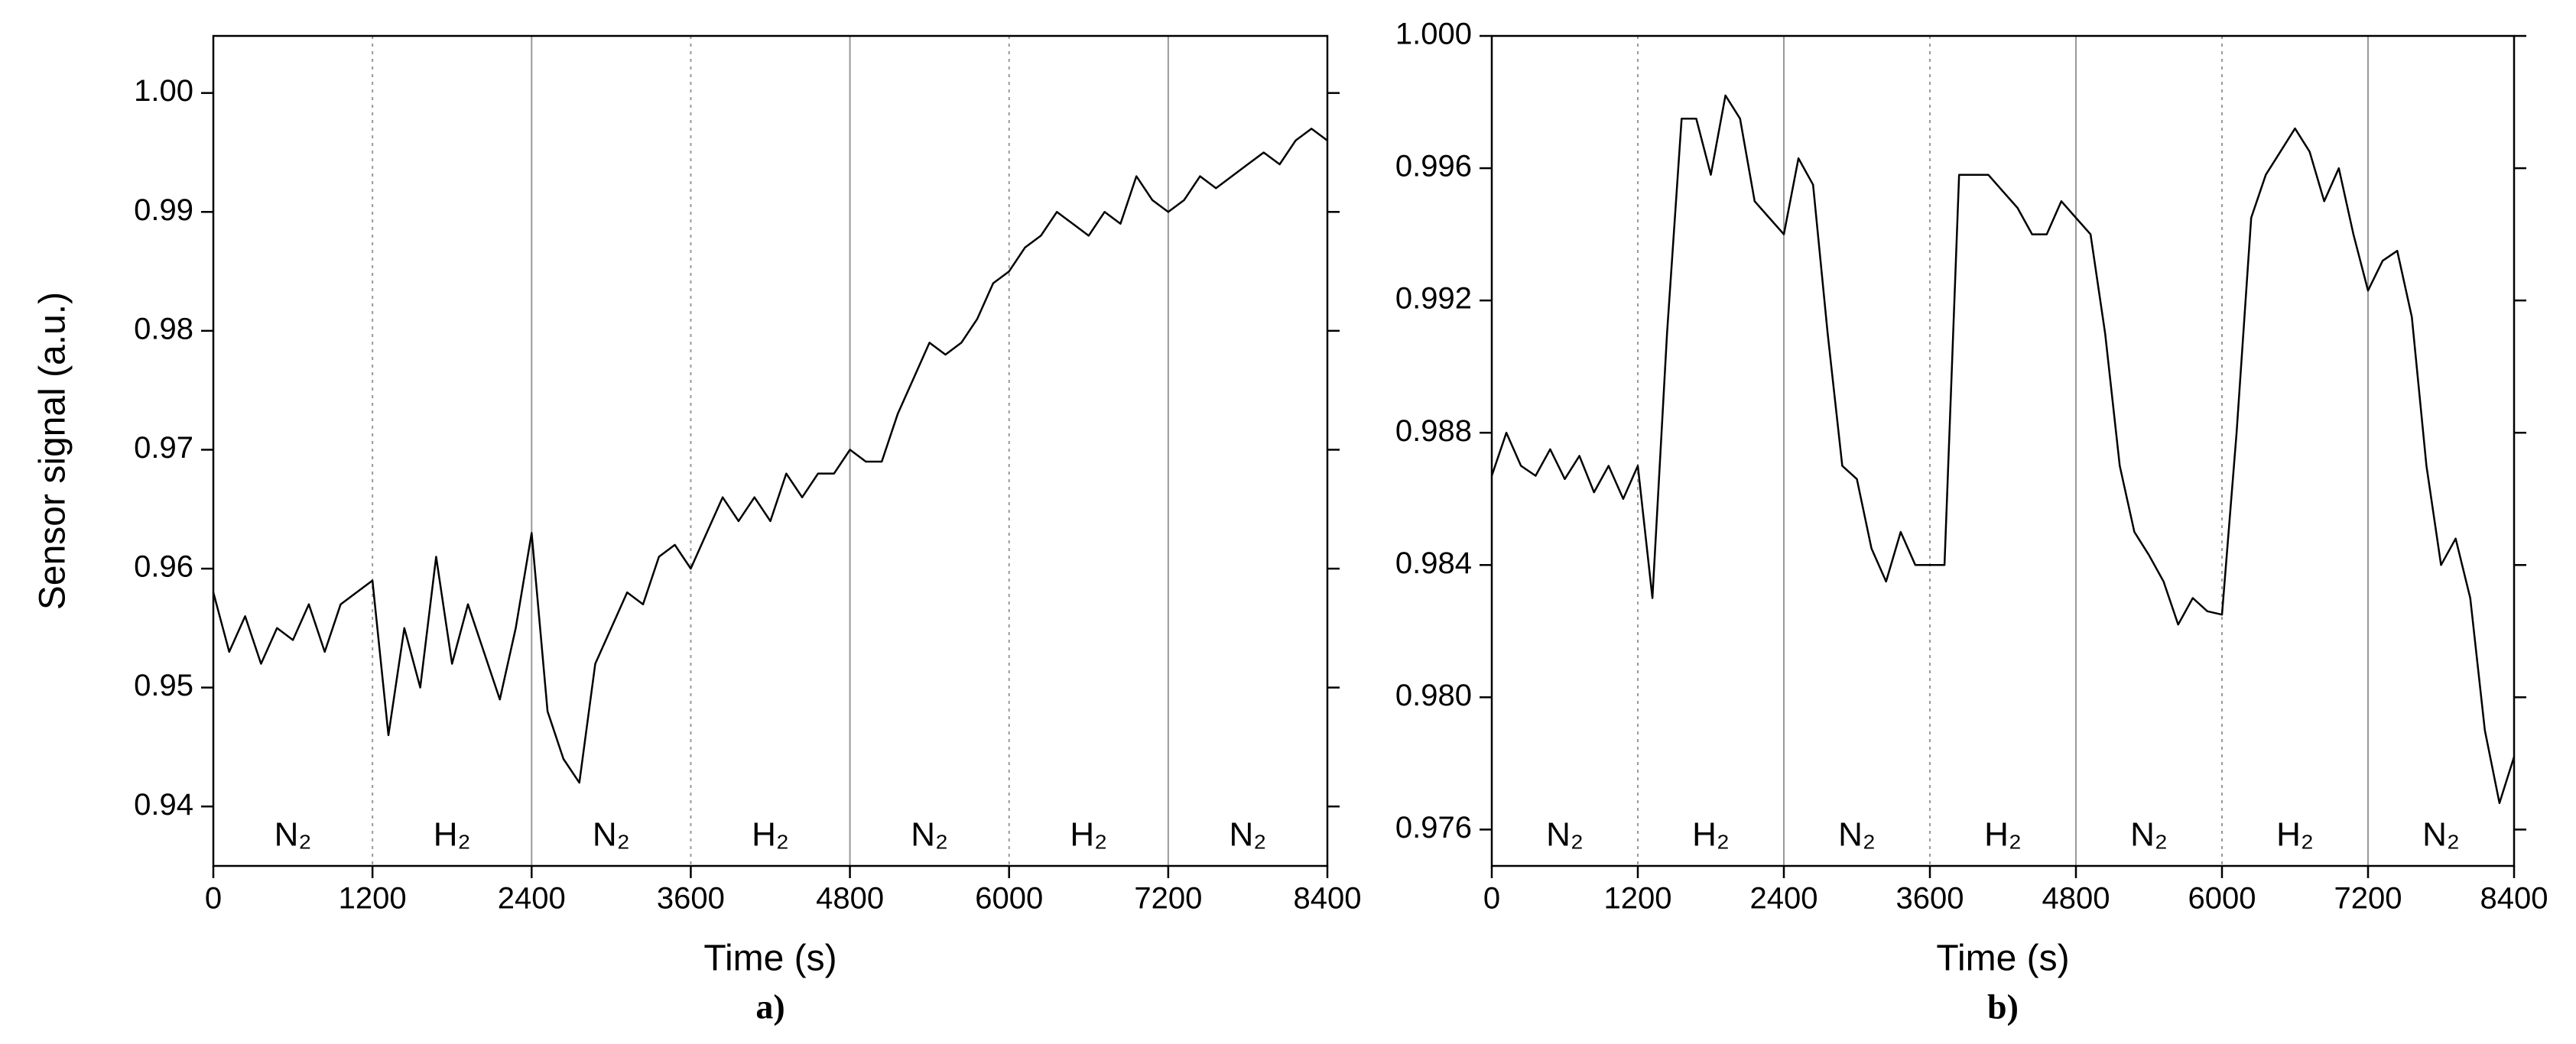 This screenshot has height=1044, width=2576. What do you see at coordinates (1433, 828) in the screenshot?
I see `y-tick-label: 0.976` at bounding box center [1433, 828].